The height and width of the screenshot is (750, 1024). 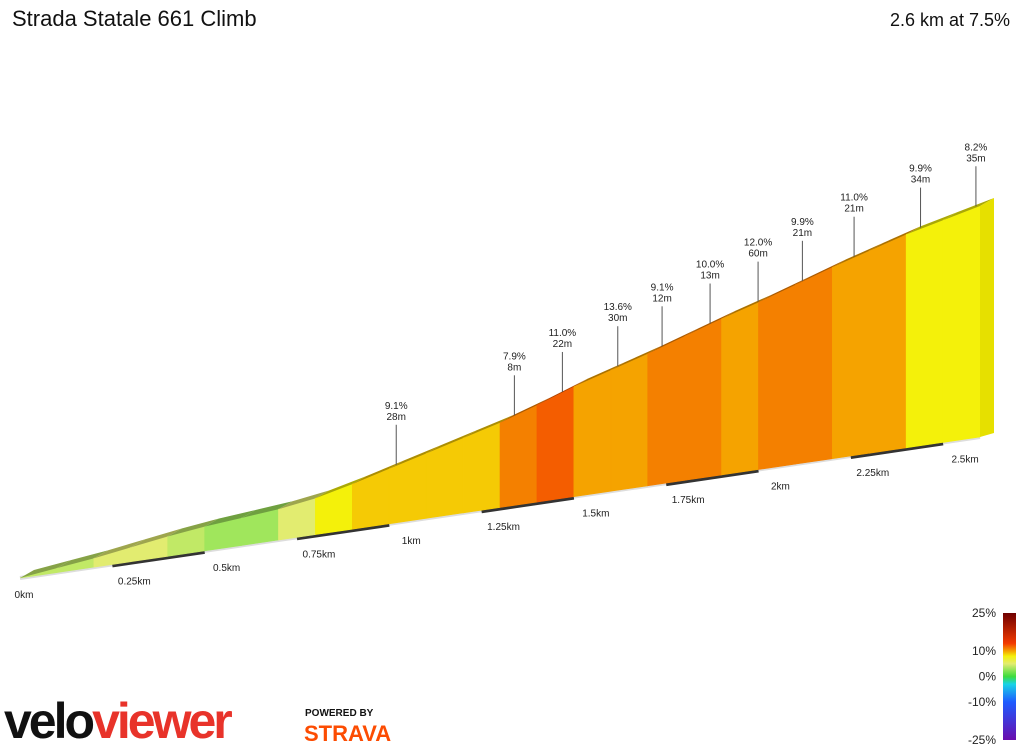 I want to click on x-tick-label: 0.5km, so click(x=226, y=568).